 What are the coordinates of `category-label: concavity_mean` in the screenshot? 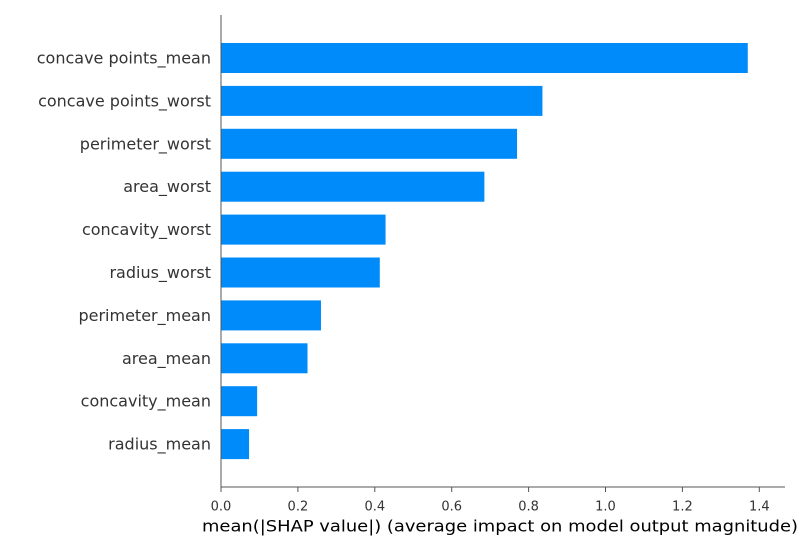 It's located at (146, 402).